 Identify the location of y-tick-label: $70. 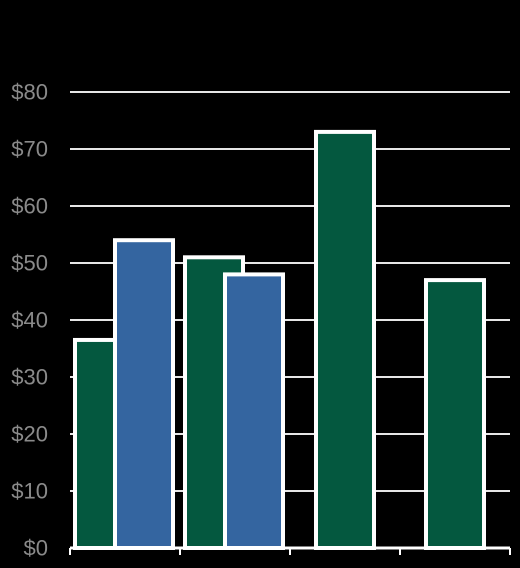
(29, 149).